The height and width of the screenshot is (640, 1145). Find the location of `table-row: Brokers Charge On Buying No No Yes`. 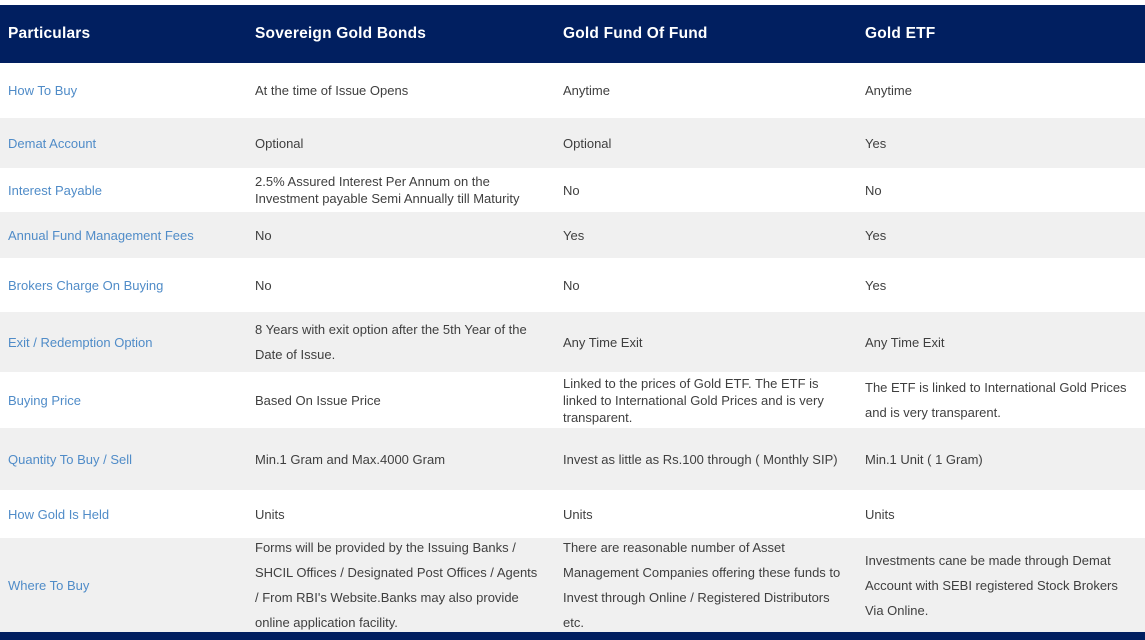

table-row: Brokers Charge On Buying No No Yes is located at coordinates (572, 285).